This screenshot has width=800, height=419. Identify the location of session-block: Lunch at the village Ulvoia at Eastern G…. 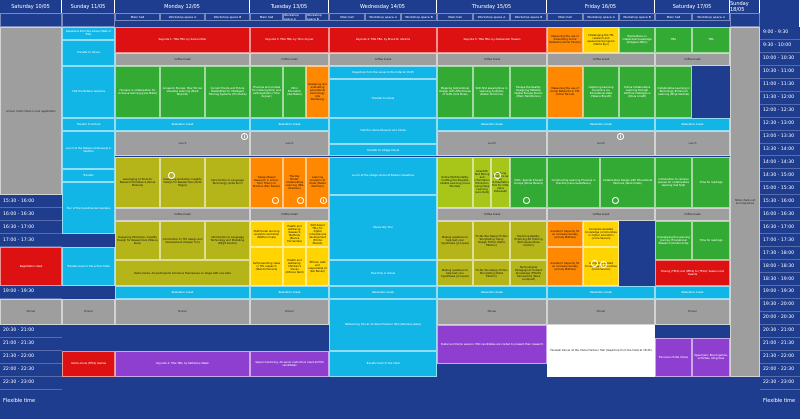
(383, 176).